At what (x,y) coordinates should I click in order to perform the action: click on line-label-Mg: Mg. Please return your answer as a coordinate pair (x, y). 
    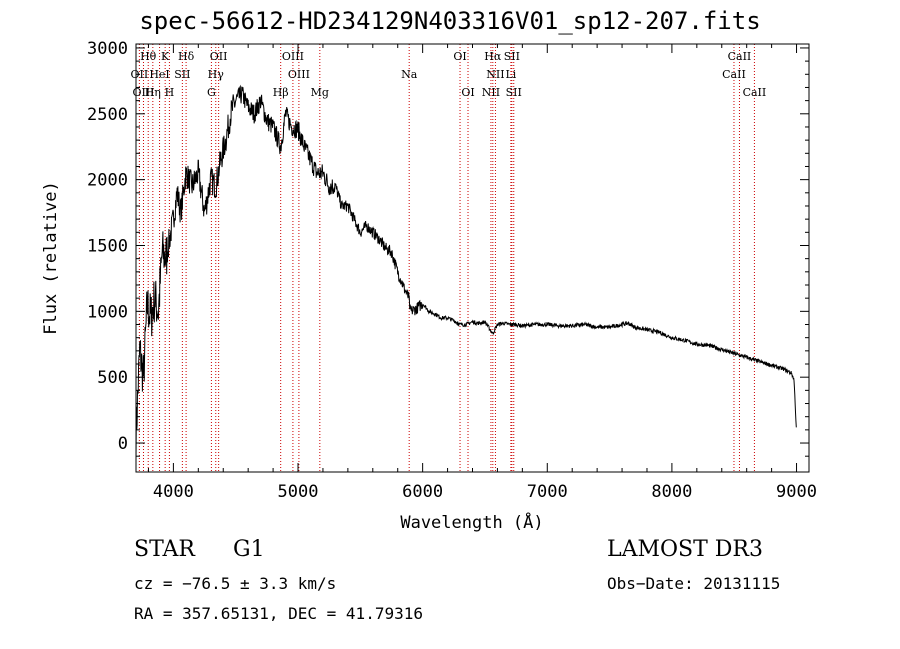
    Looking at the image, I should click on (320, 92).